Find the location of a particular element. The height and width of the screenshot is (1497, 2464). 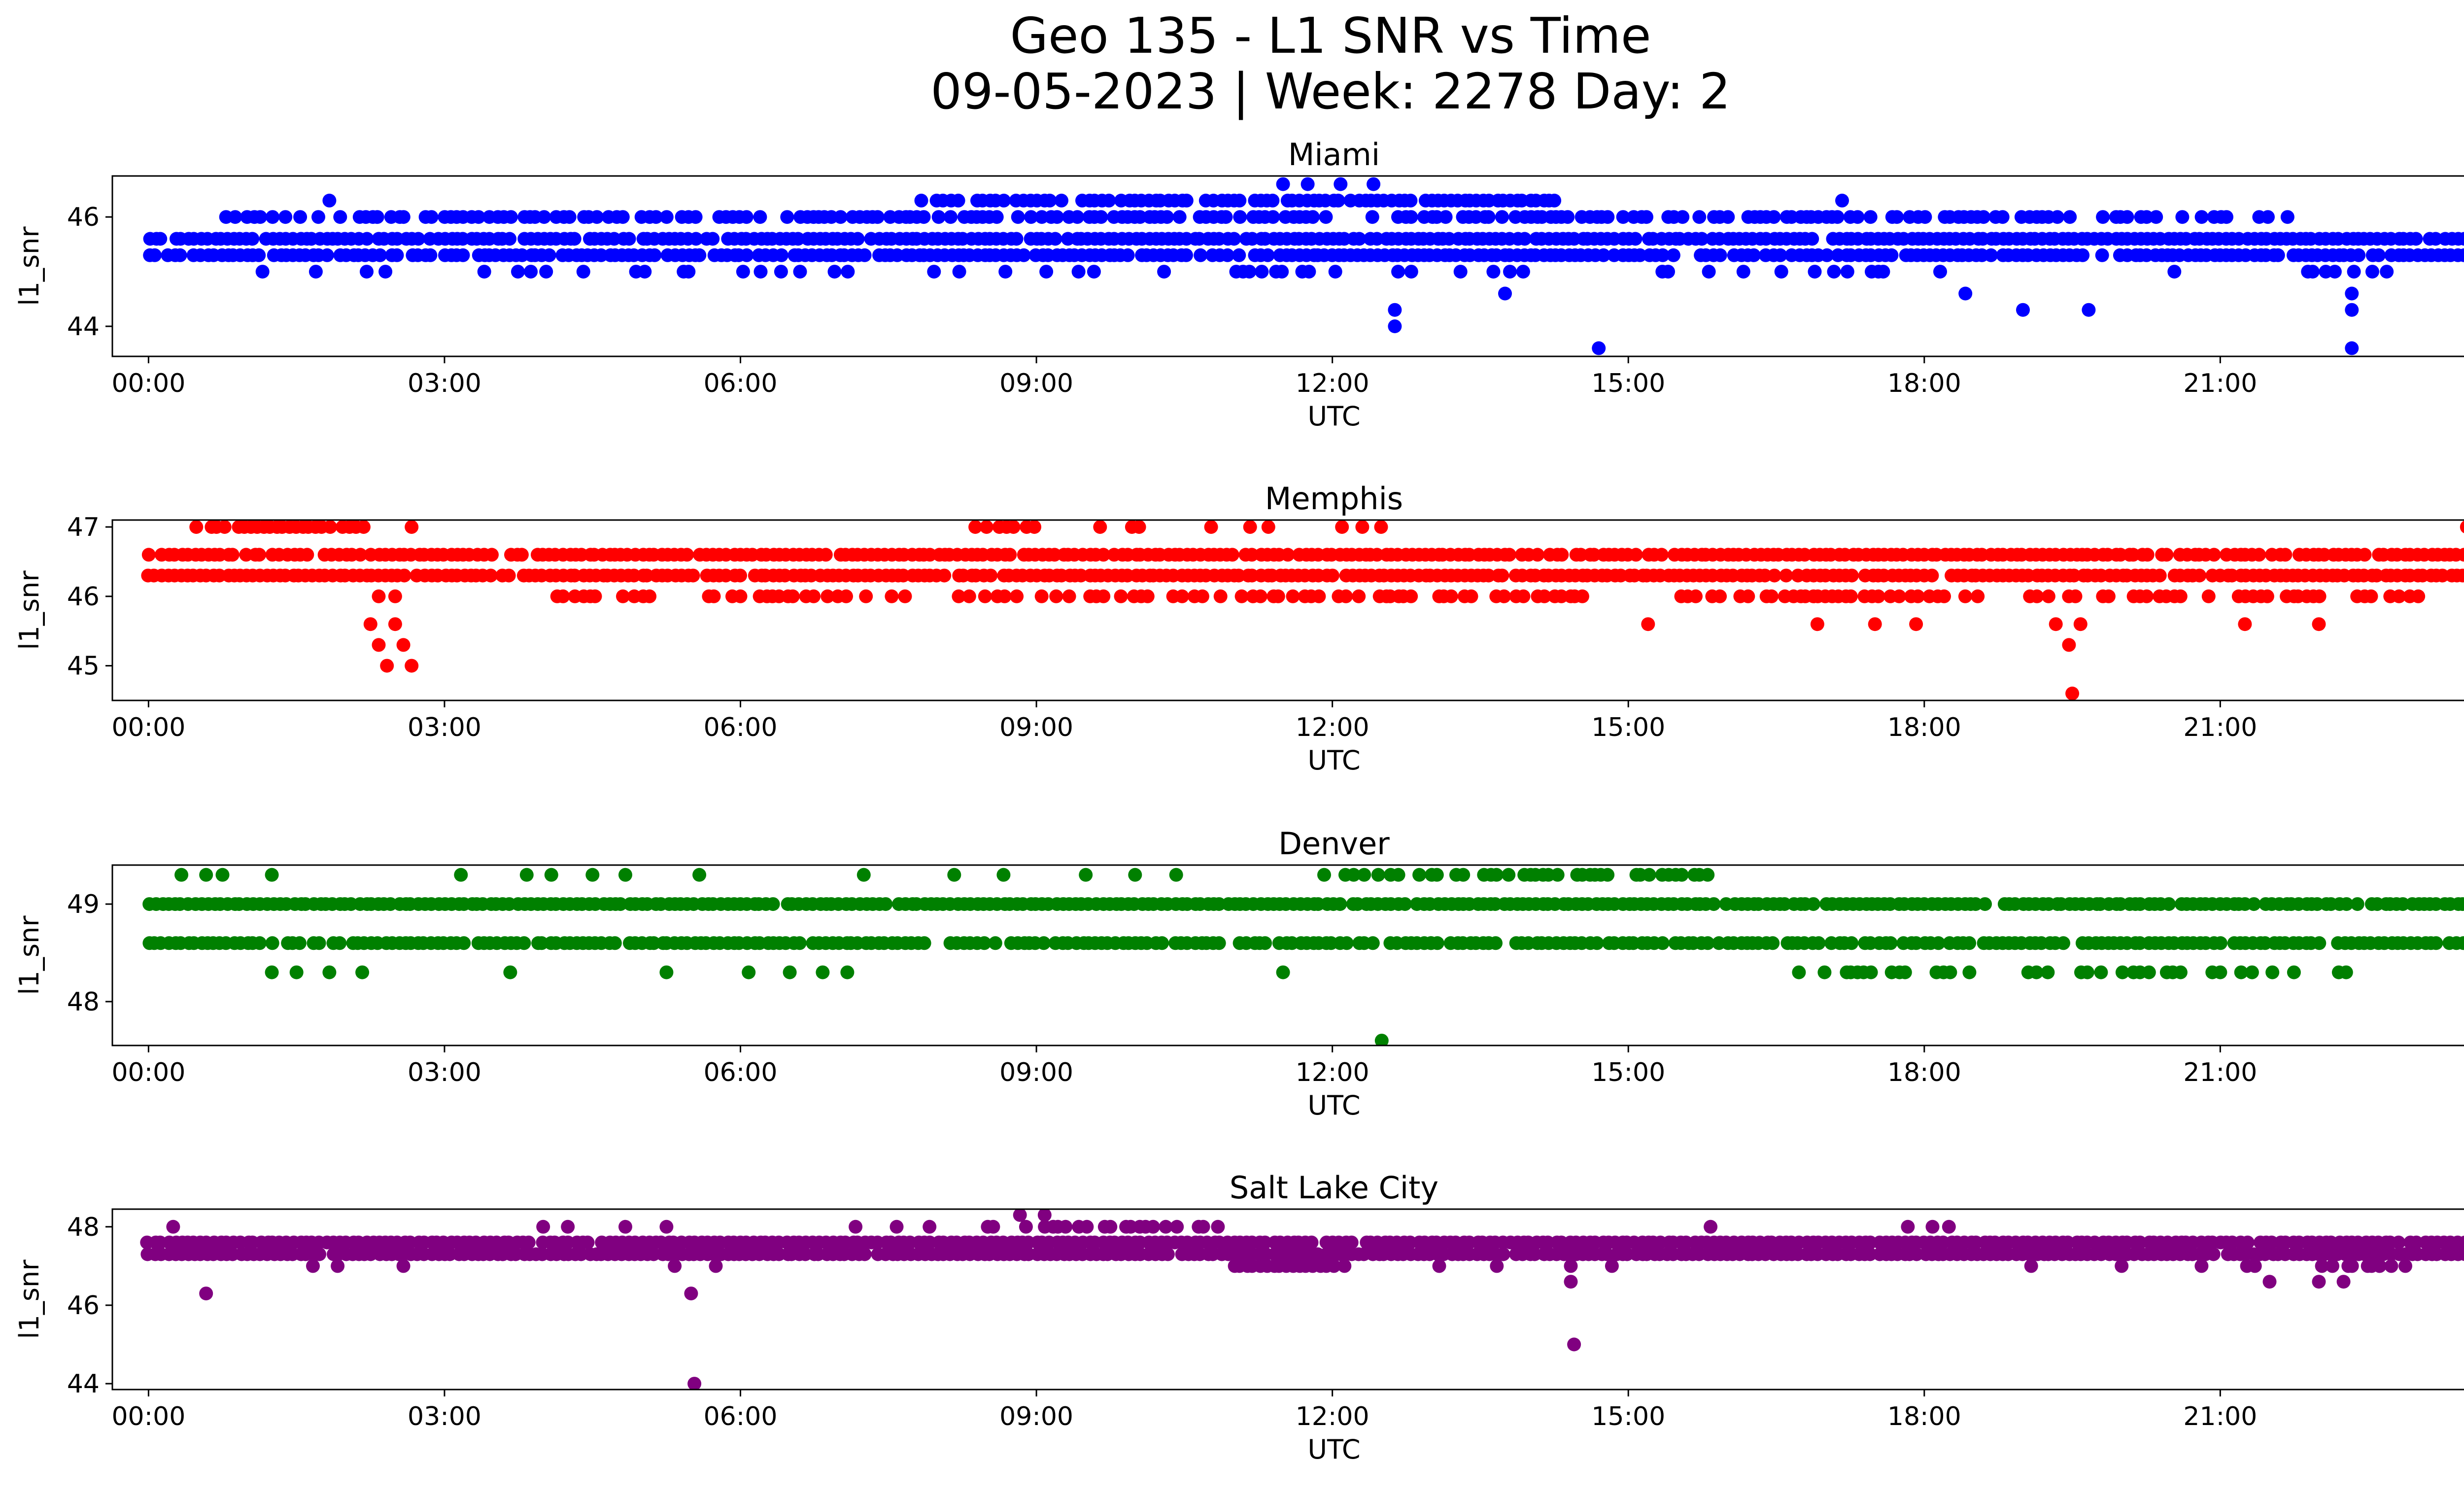

x-tick-label: 15:00 is located at coordinates (1628, 727).